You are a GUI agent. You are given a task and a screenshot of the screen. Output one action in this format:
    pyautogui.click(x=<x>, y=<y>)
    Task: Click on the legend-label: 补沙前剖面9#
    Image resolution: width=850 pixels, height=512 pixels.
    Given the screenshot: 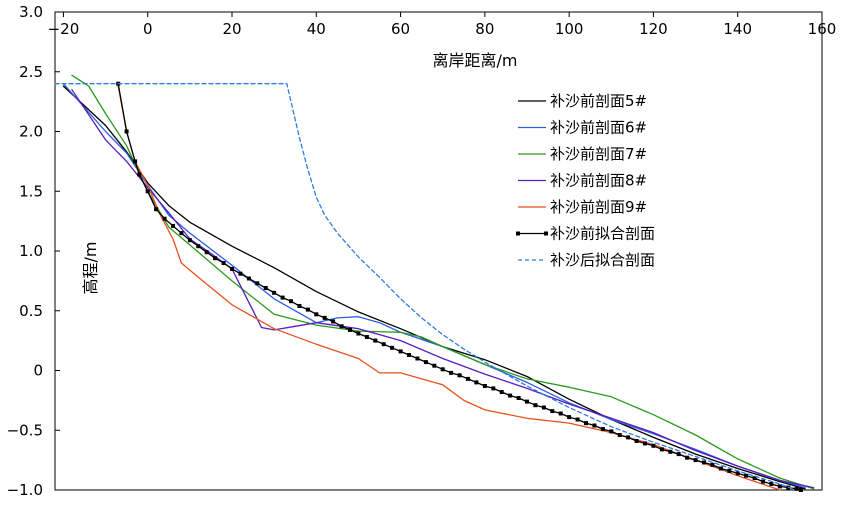 What is the action you would take?
    pyautogui.click(x=598, y=207)
    